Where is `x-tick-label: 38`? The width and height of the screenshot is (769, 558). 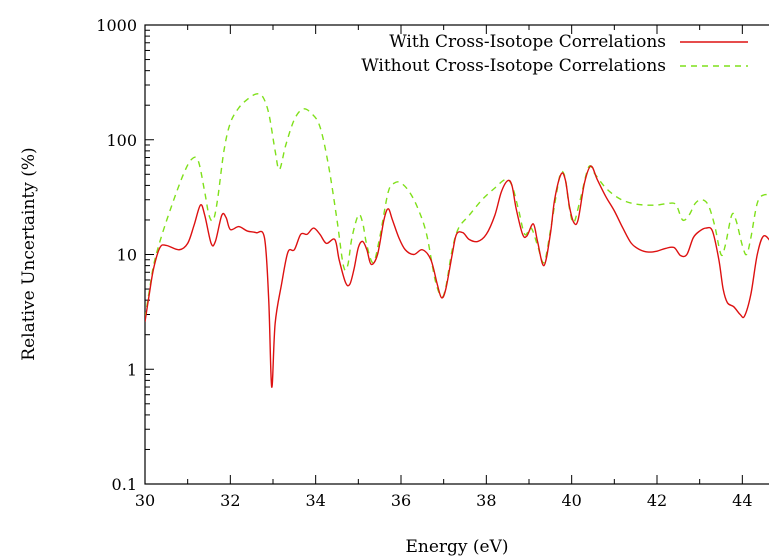
x-tick-label: 38 is located at coordinates (486, 500).